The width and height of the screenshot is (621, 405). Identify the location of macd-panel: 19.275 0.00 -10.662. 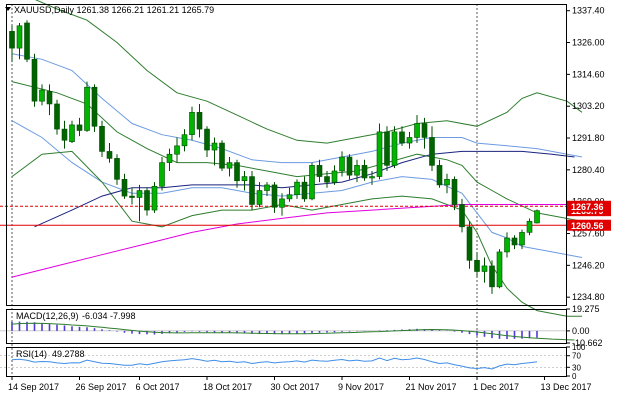
(301, 326).